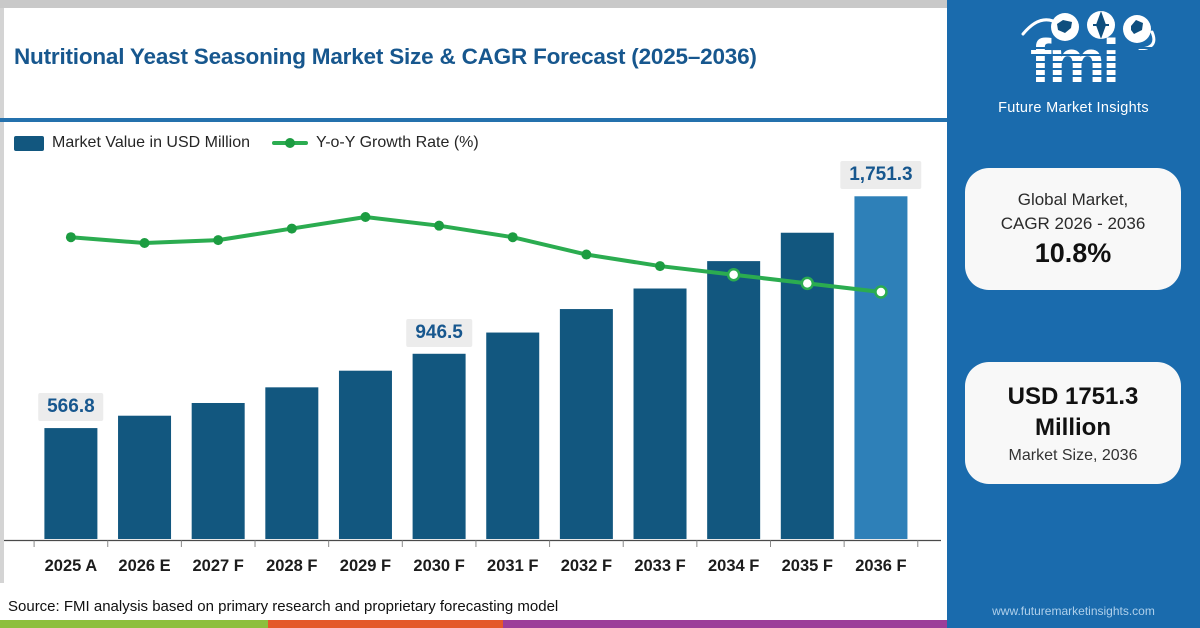  What do you see at coordinates (734, 400) in the screenshot?
I see `bar-2034-f` at bounding box center [734, 400].